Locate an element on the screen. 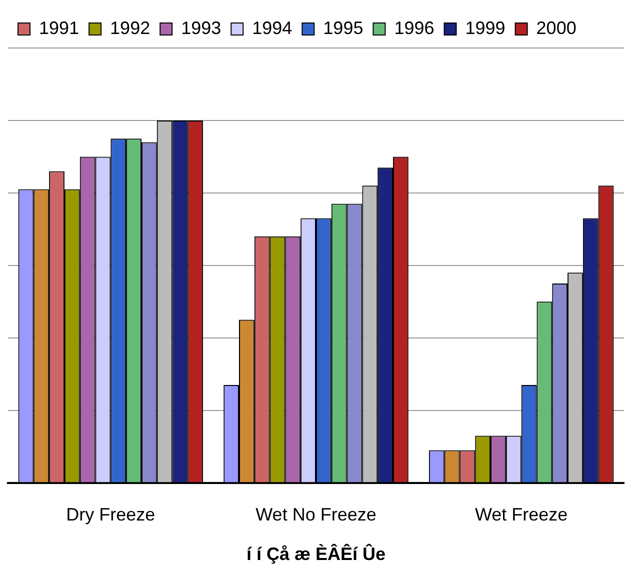  legend-label: 1995 is located at coordinates (343, 28).